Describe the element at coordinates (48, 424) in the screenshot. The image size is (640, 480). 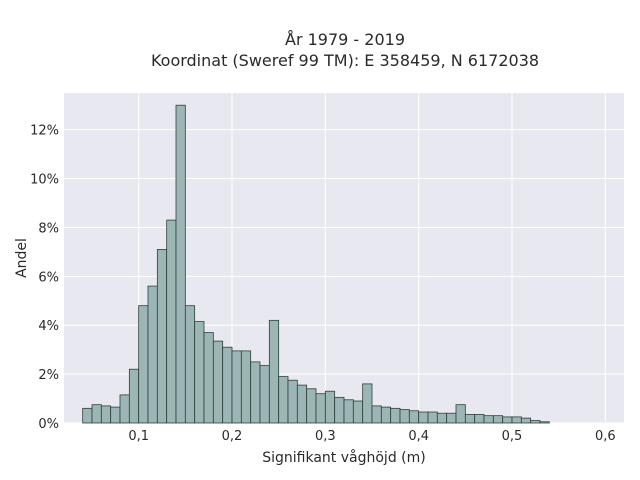
I see `y-tick-label: 0%` at that location.